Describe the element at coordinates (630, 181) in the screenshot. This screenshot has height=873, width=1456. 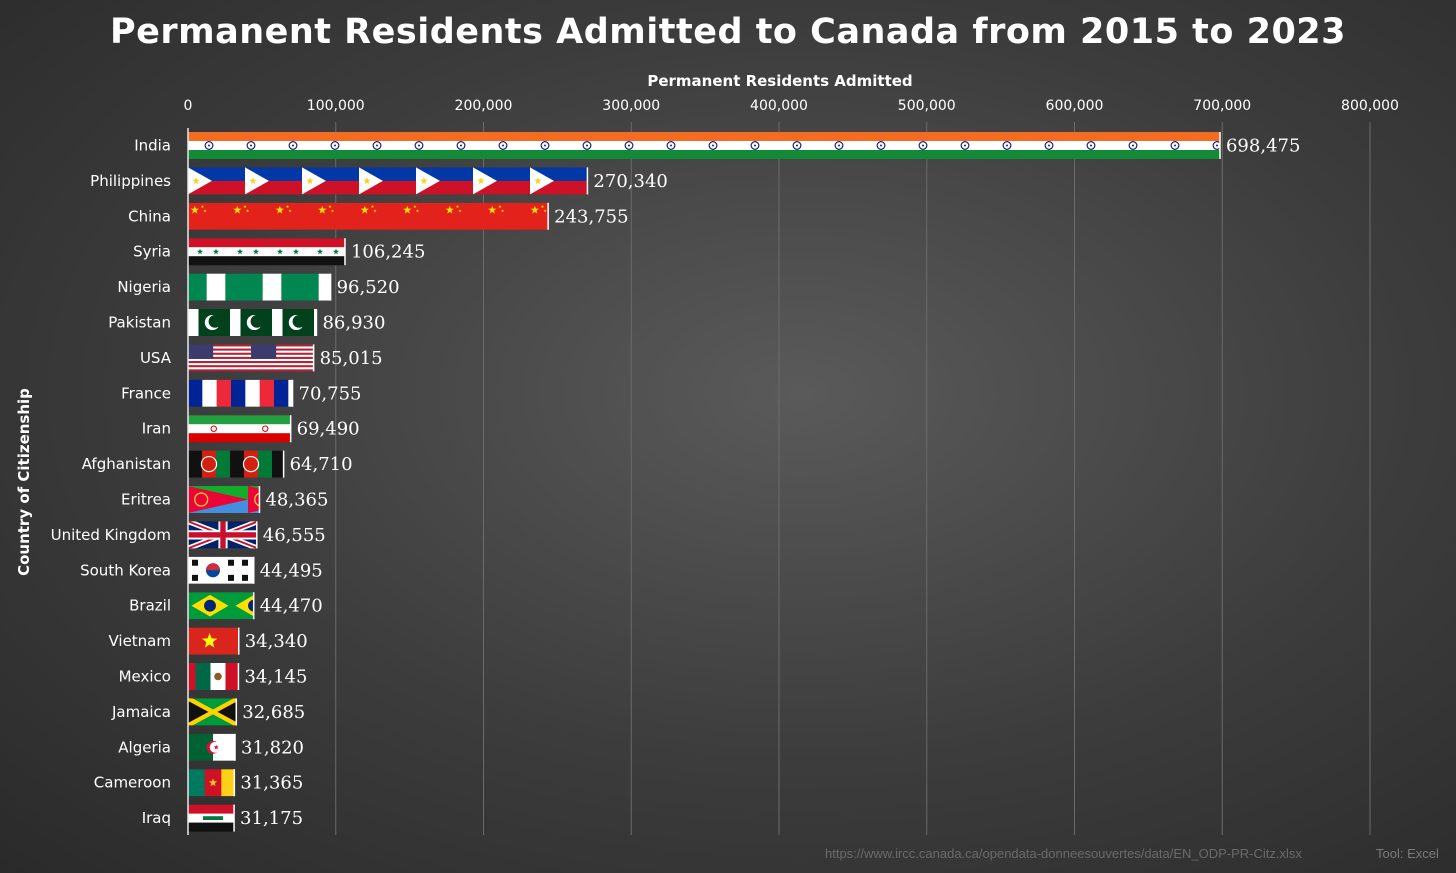
I see `bar-value-label: 270,340` at that location.